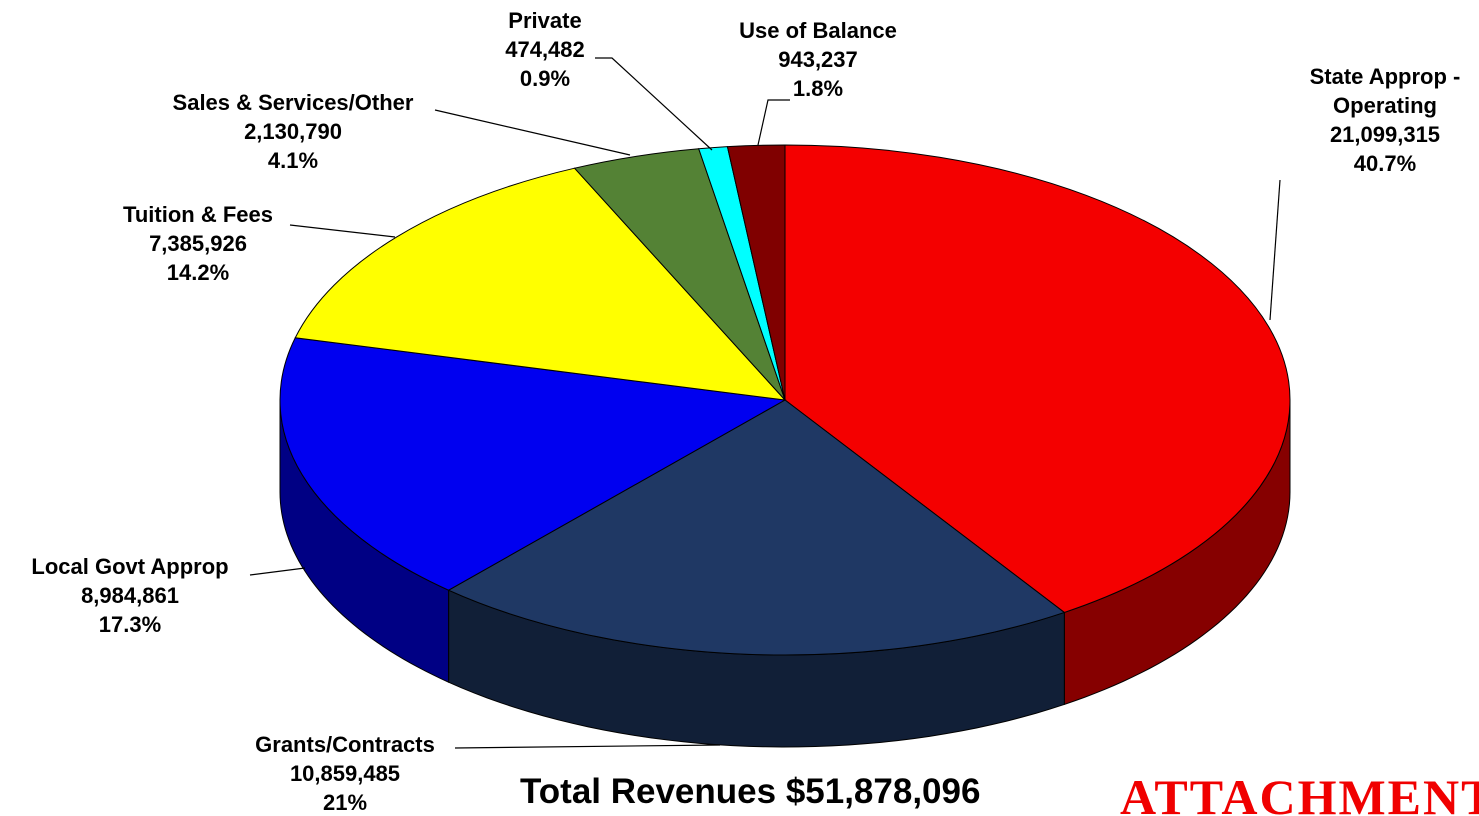 The height and width of the screenshot is (816, 1479). Describe the element at coordinates (1385, 91) in the screenshot. I see `slice-name: State Approp - Operating` at that location.